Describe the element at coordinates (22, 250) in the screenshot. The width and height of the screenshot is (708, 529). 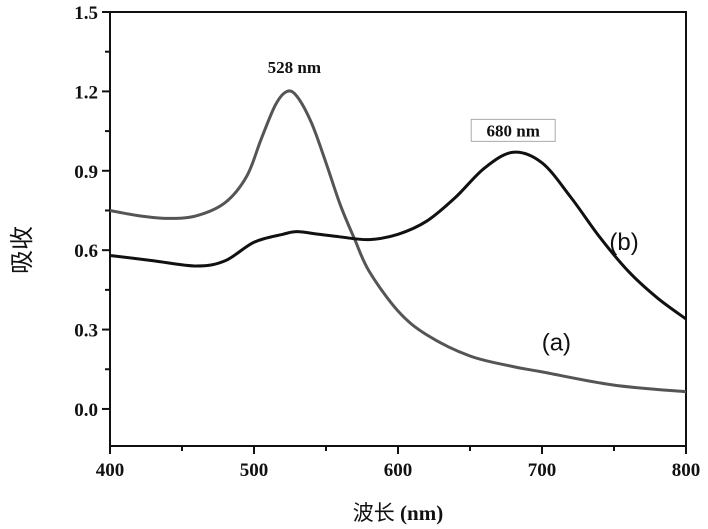
I see `y-axis-label: 吸收` at that location.